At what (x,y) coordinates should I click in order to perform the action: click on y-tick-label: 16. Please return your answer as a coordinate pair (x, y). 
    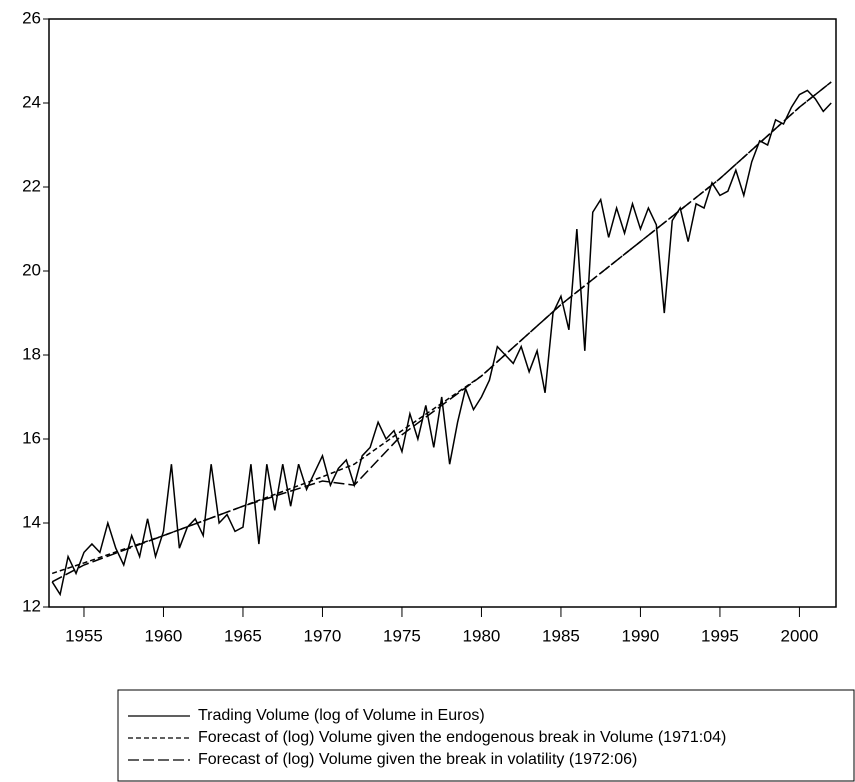
    Looking at the image, I should click on (31, 437).